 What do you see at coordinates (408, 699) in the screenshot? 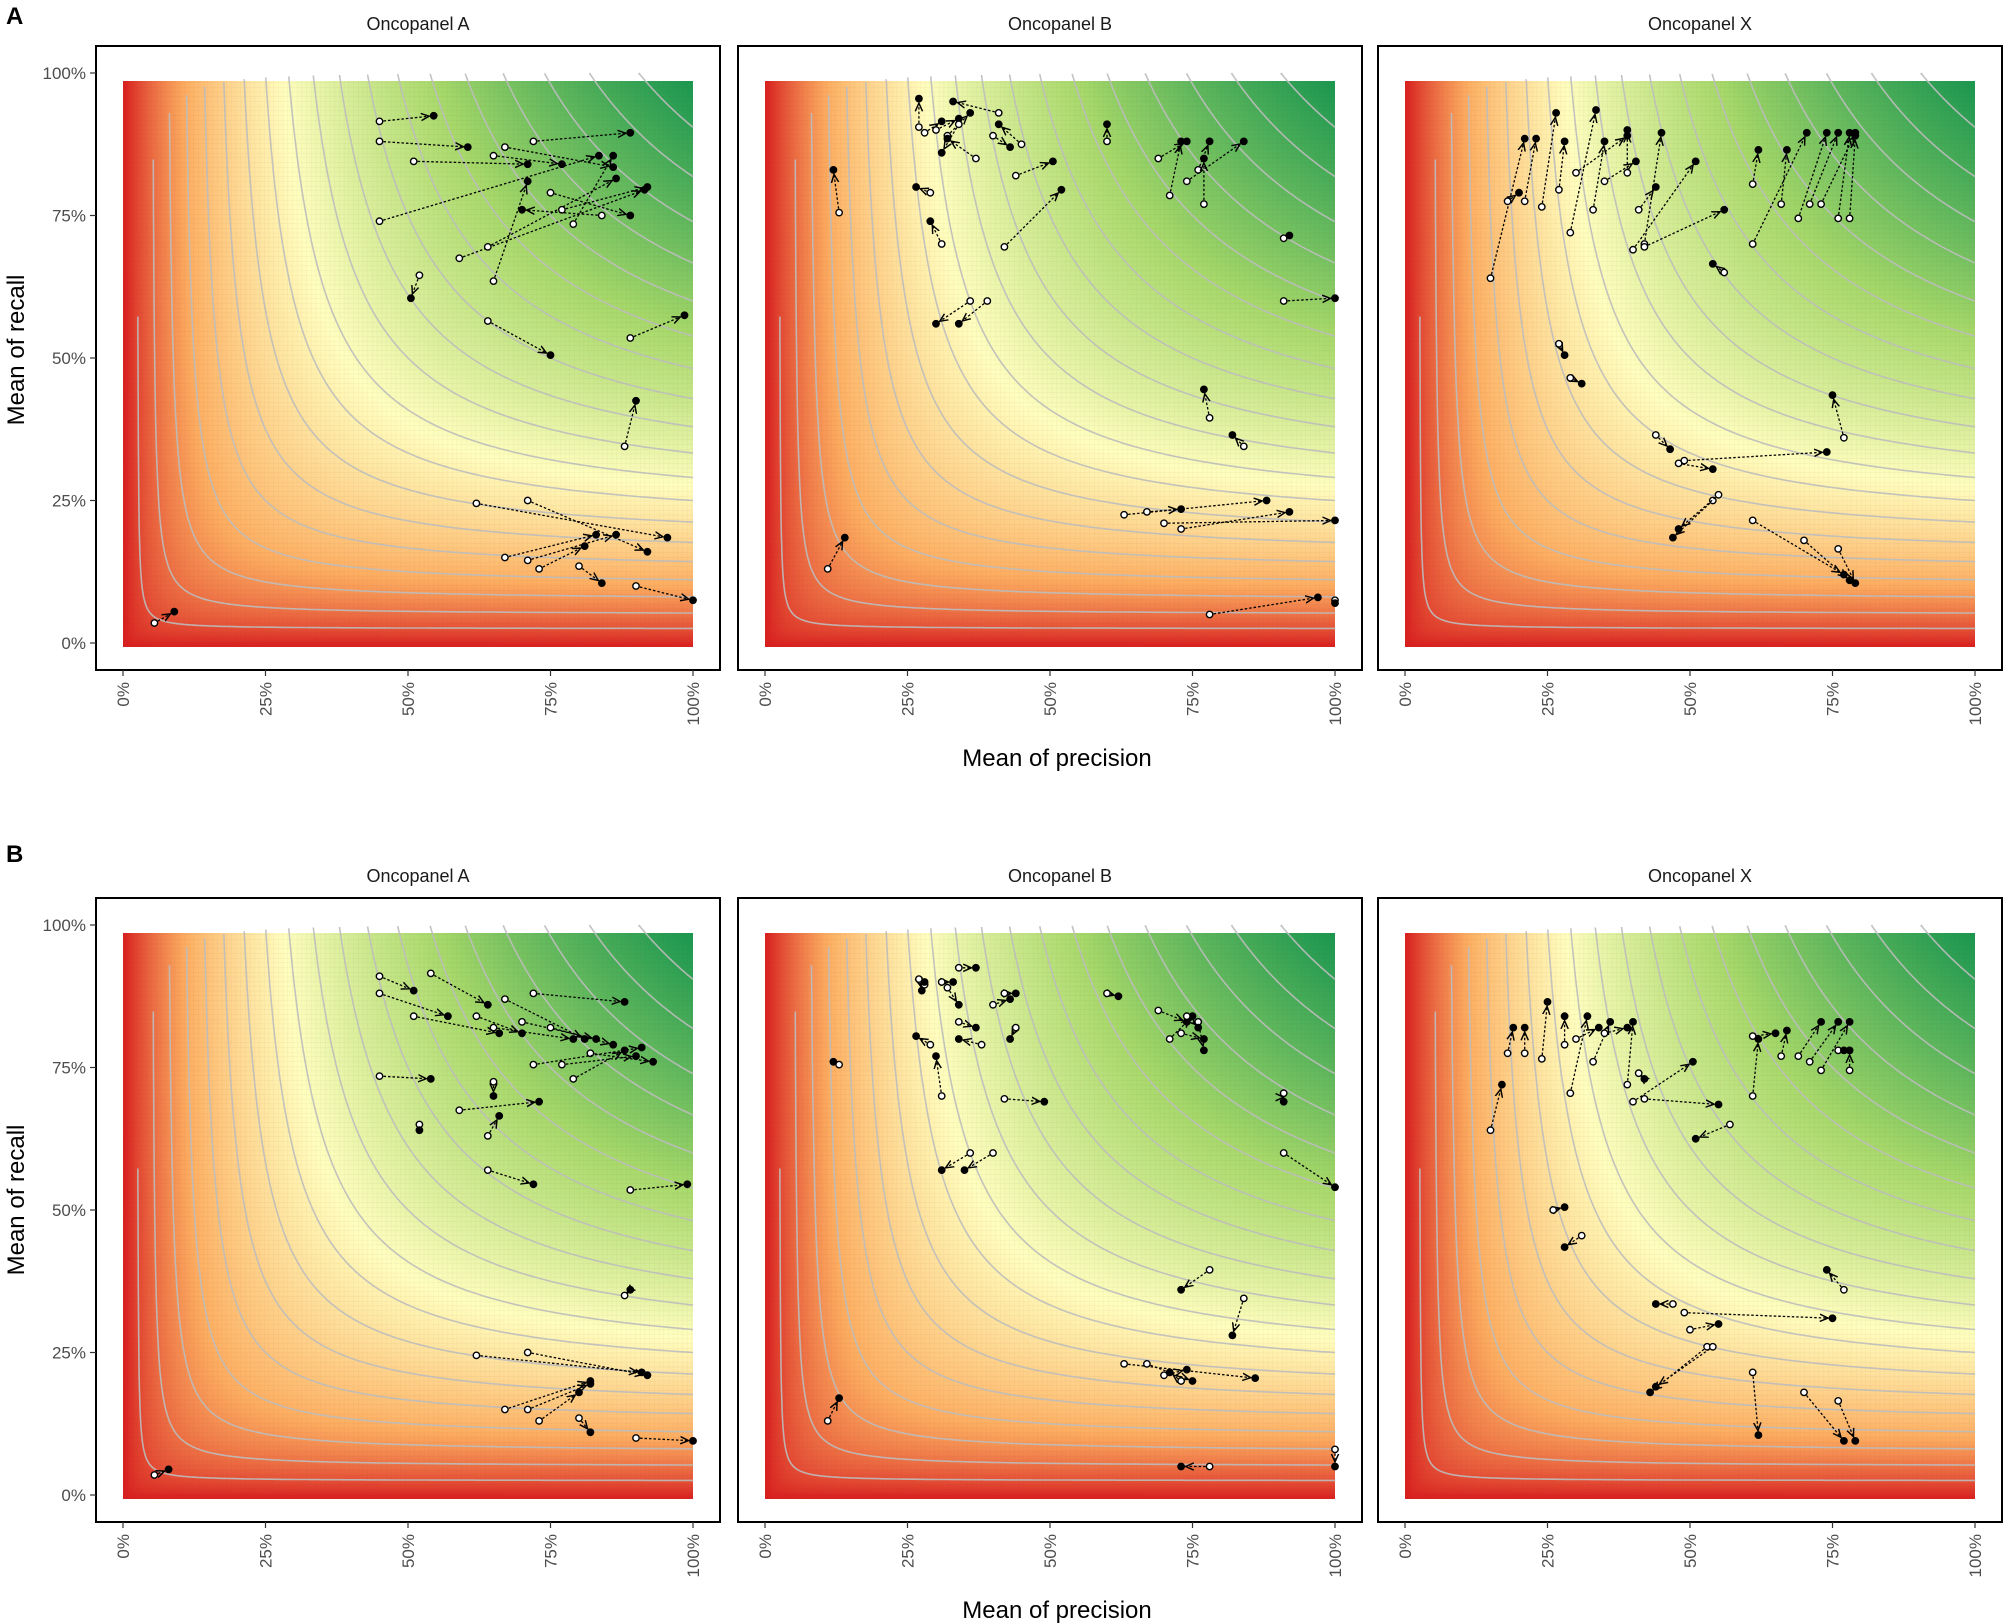
I see `x-tick-label: 50%` at bounding box center [408, 699].